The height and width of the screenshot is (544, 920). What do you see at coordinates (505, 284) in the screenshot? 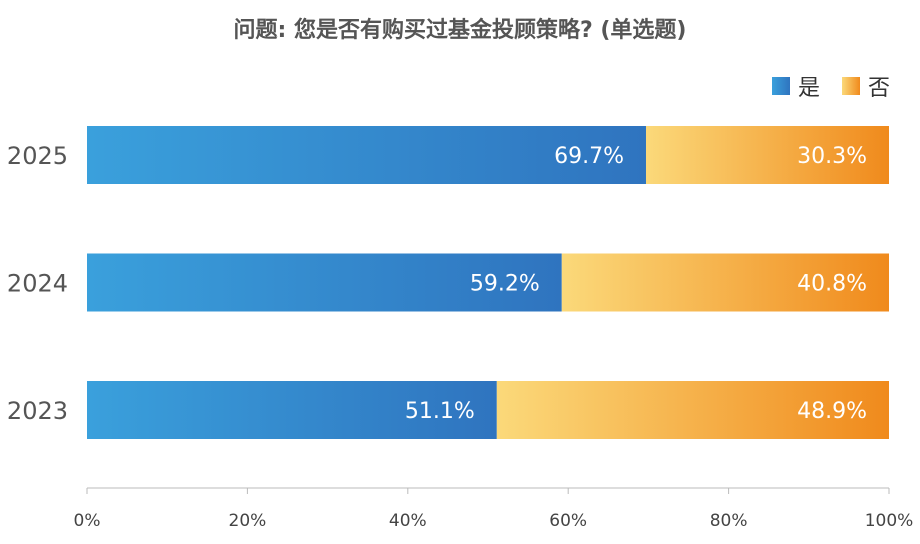
I see `data-label: 59.2%` at bounding box center [505, 284].